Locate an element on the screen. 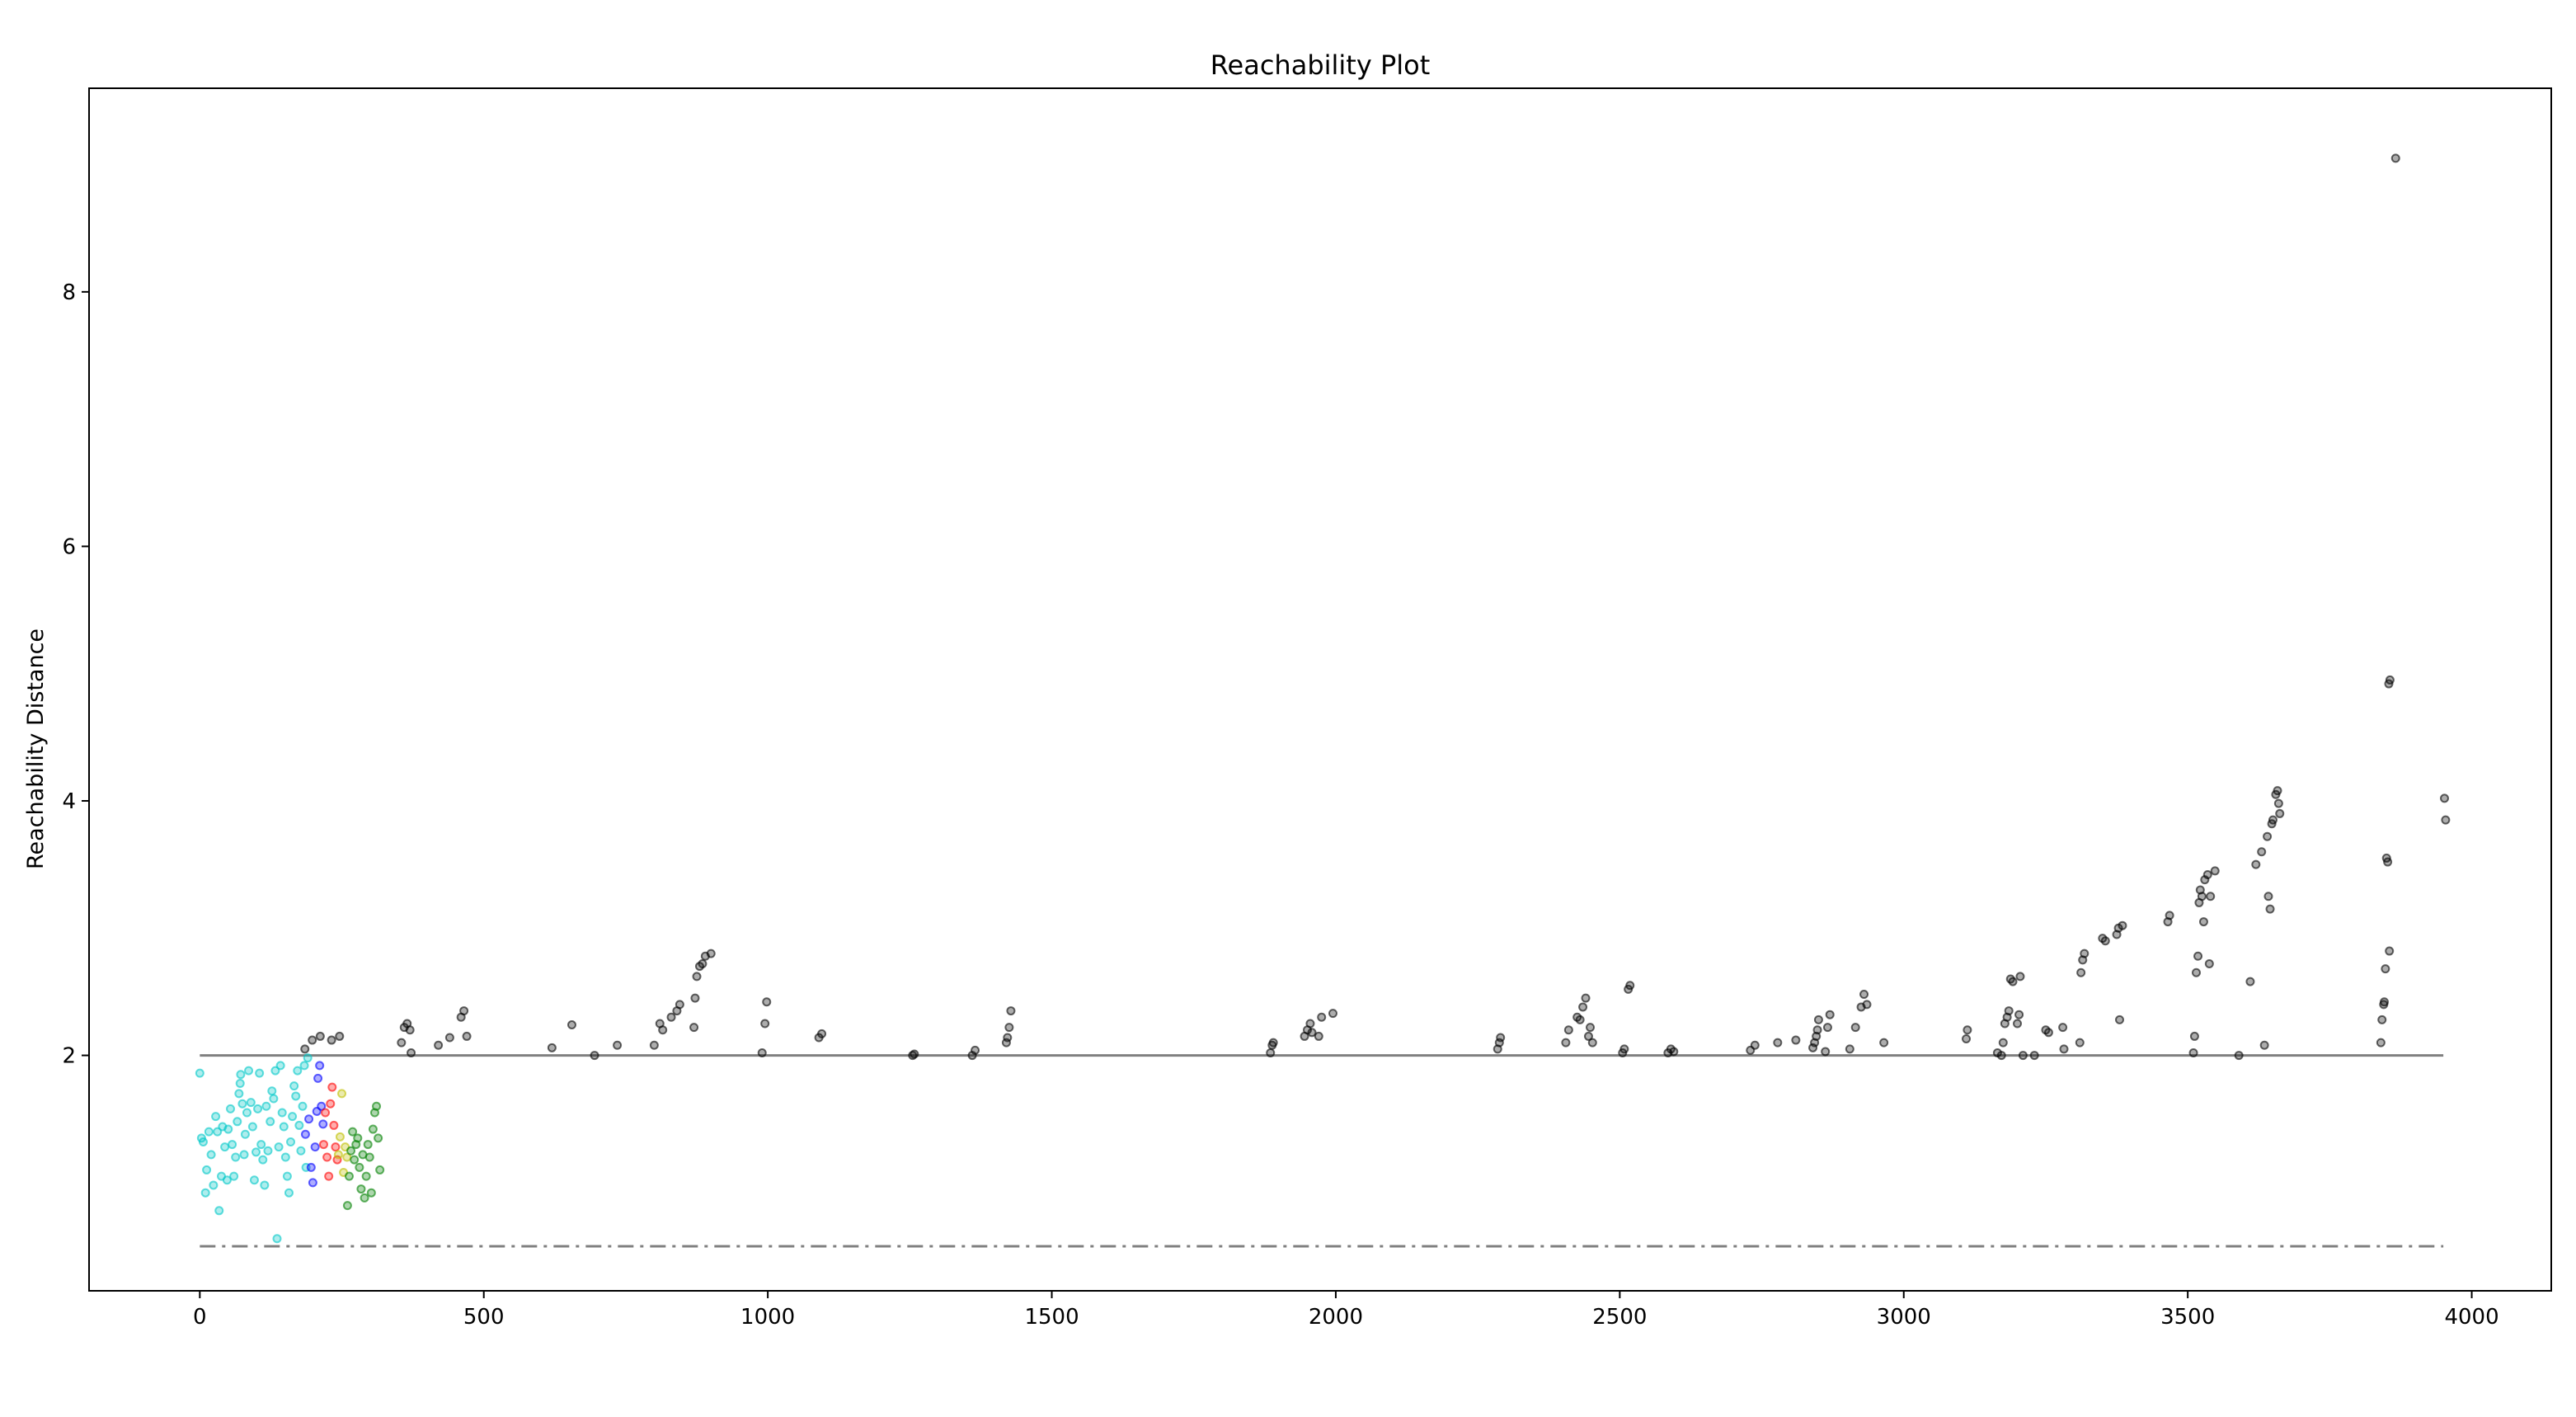 Image resolution: width=2576 pixels, height=1417 pixels. y-tick-label: 6 is located at coordinates (69, 546).